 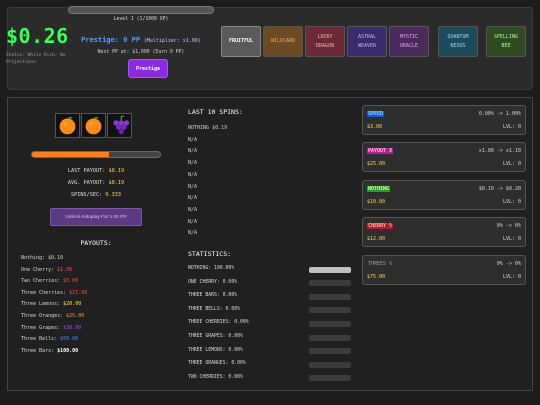 I want to click on autospin-progress-fill, so click(x=70, y=154).